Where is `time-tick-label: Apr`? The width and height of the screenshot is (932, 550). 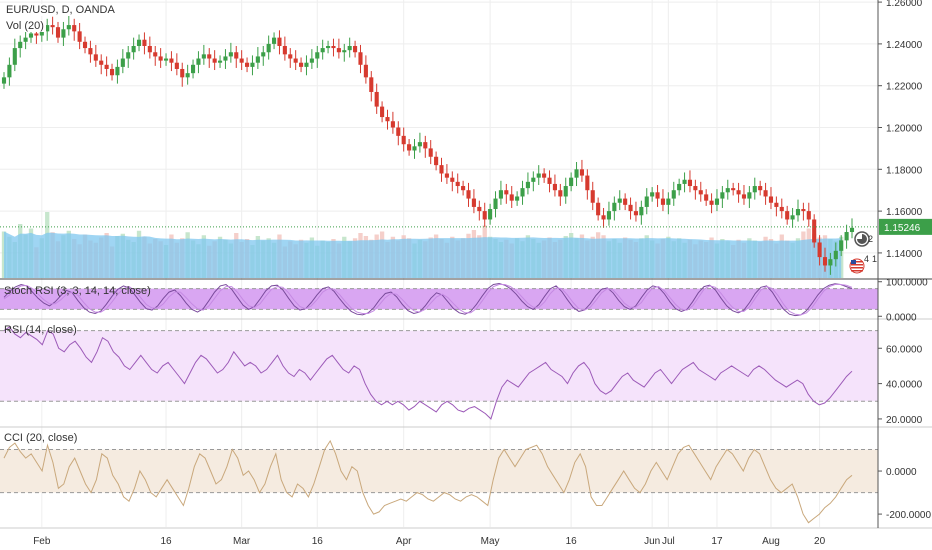 time-tick-label: Apr is located at coordinates (404, 541).